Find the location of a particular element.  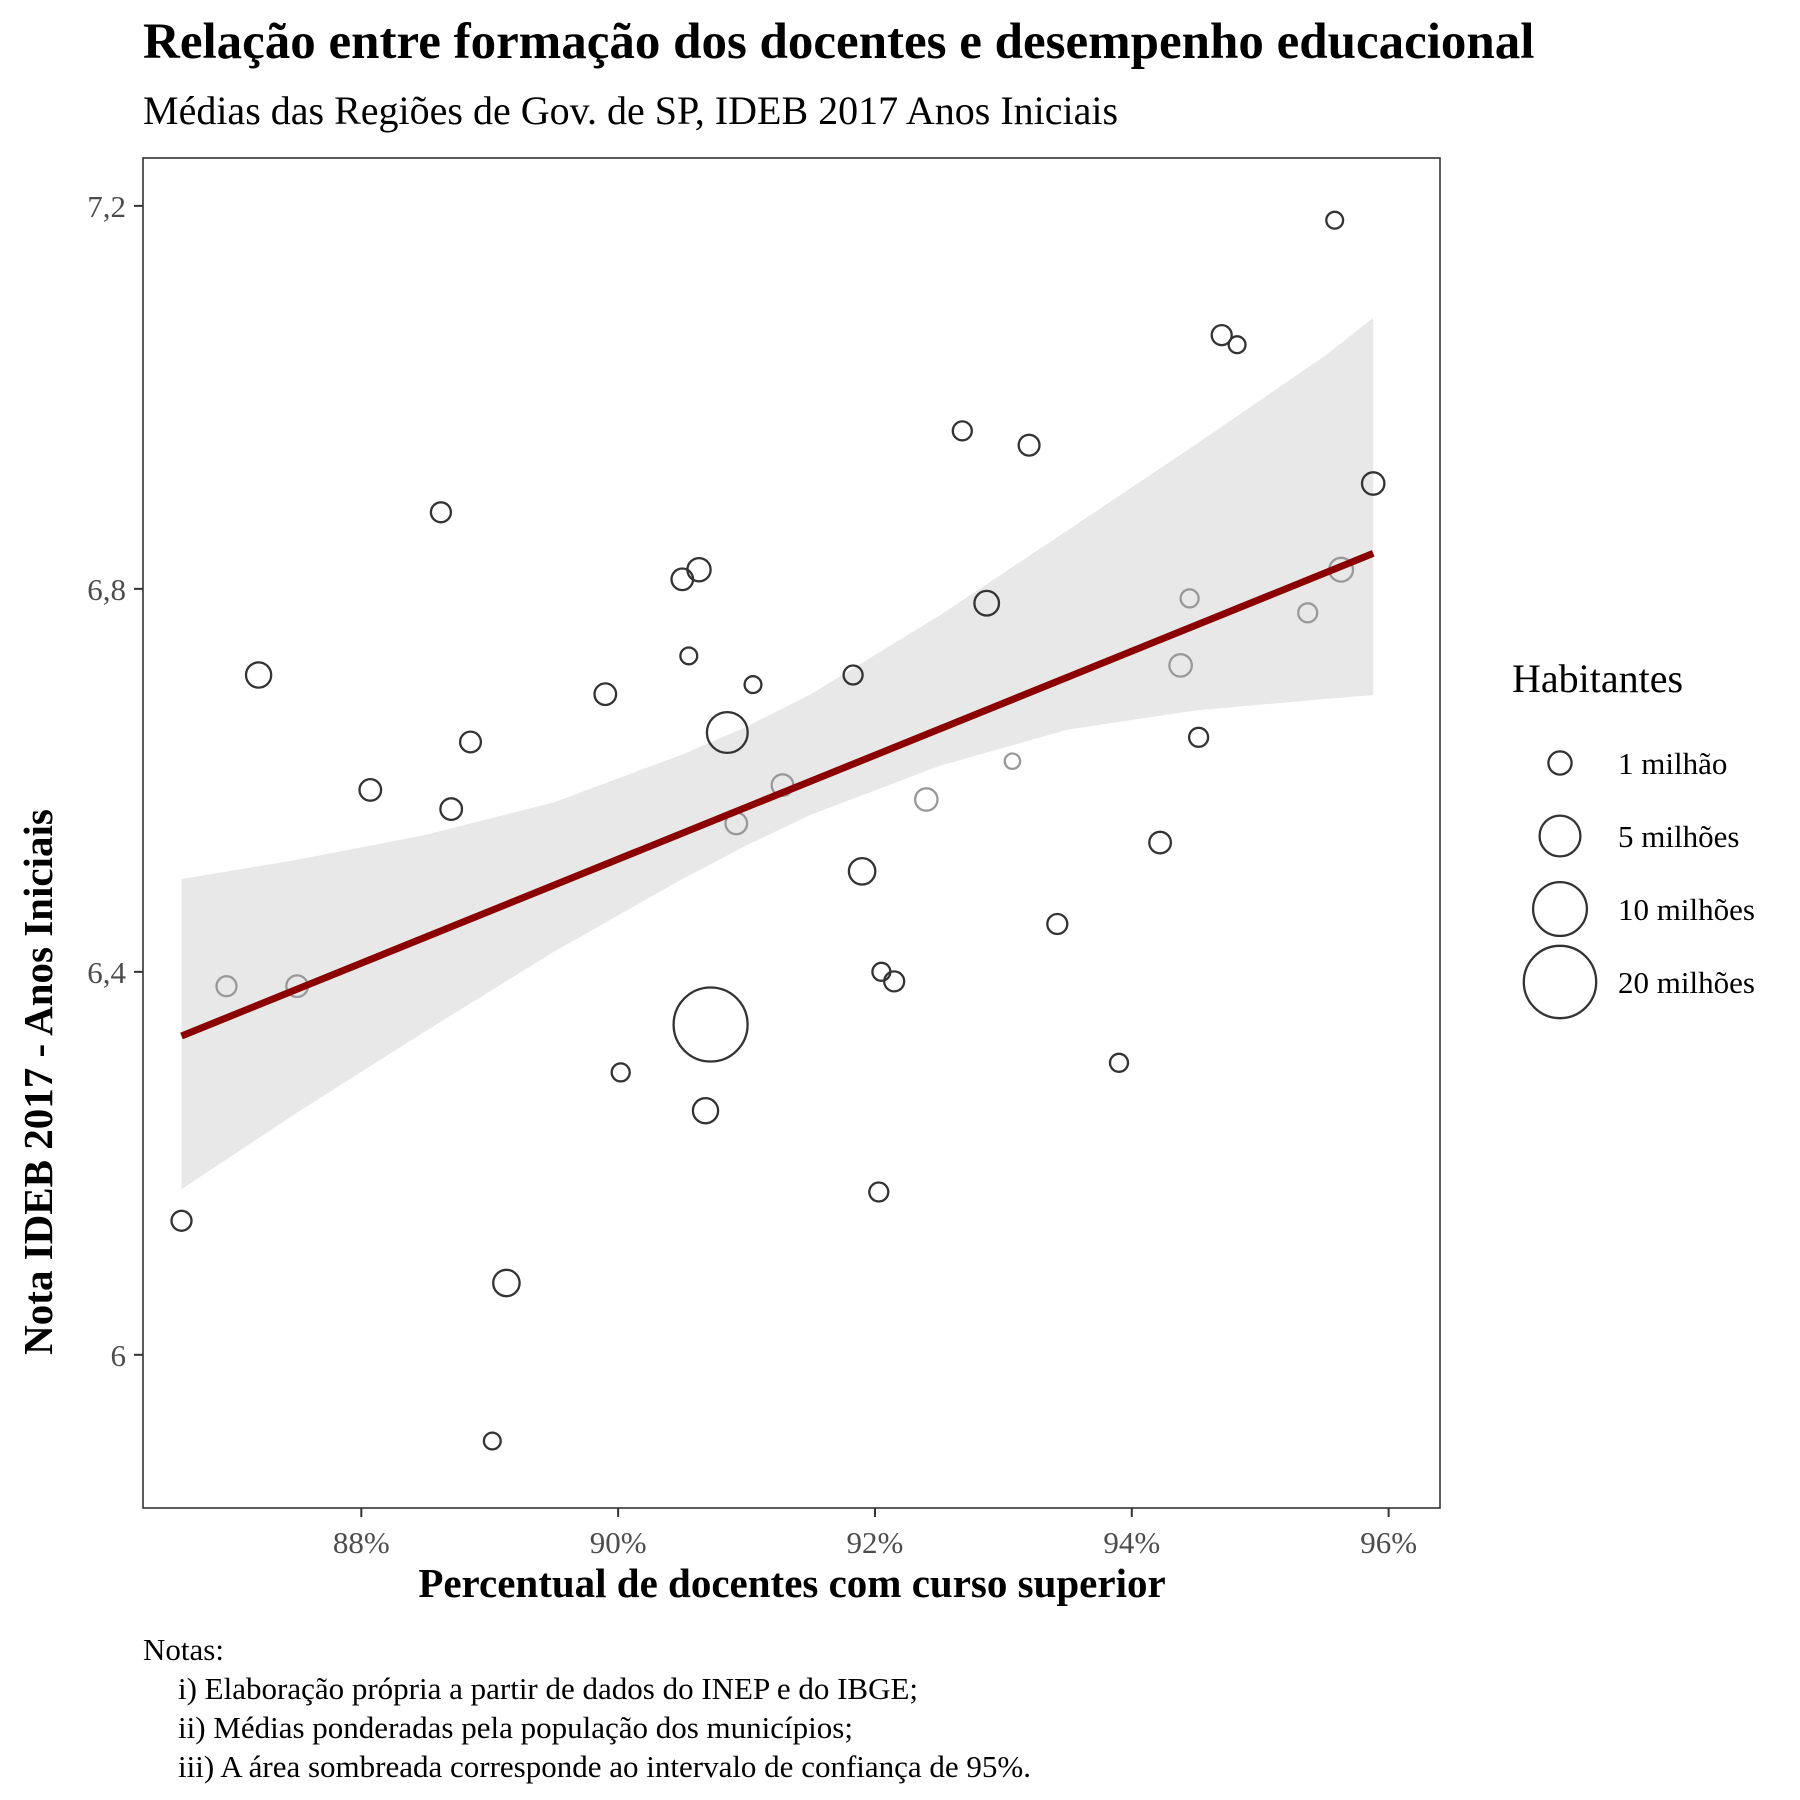

x-axis: 88% 90% 92% 94% 96% is located at coordinates (875, 1534).